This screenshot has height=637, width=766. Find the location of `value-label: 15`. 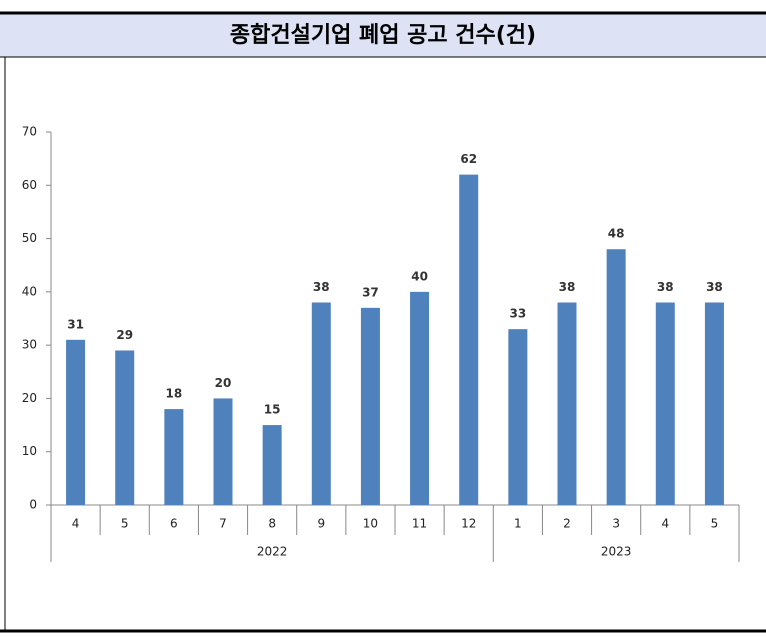

value-label: 15 is located at coordinates (272, 410).